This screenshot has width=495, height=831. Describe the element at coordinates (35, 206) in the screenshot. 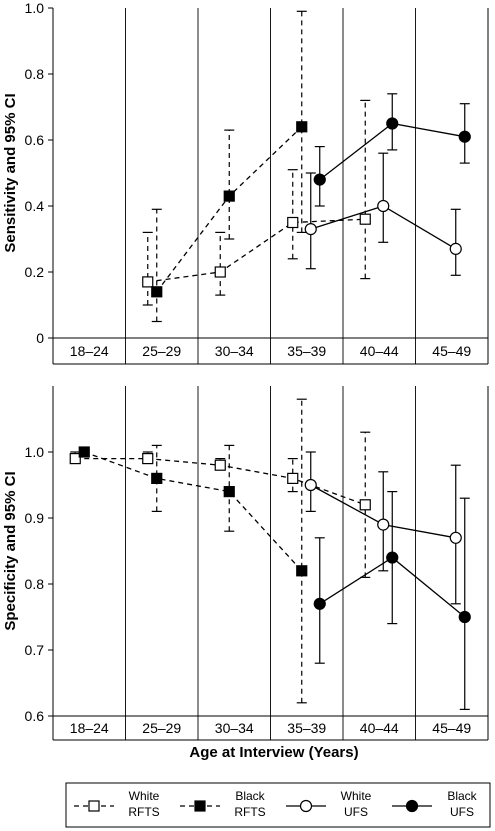

I see `y-tick-label: 0.4` at that location.